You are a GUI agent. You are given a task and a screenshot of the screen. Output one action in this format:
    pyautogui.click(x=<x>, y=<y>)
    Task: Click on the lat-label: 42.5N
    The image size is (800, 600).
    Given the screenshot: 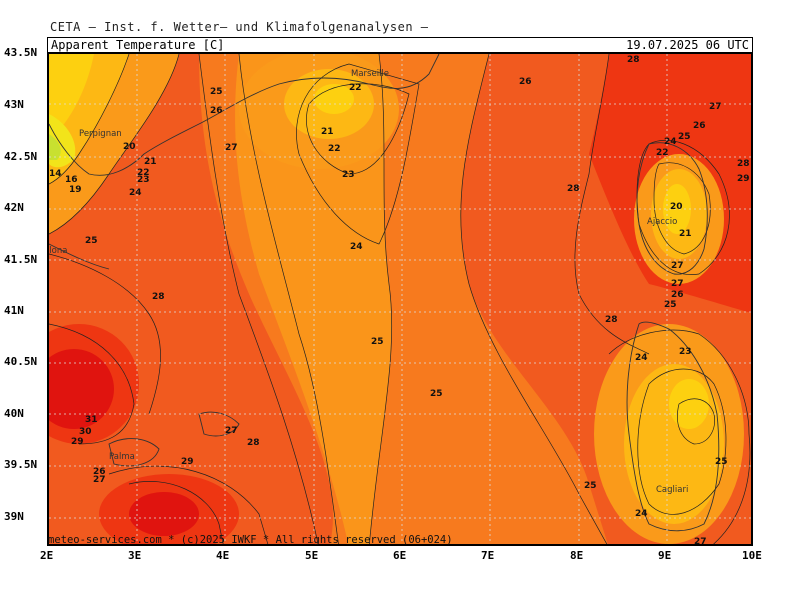 What is the action you would take?
    pyautogui.click(x=21, y=156)
    